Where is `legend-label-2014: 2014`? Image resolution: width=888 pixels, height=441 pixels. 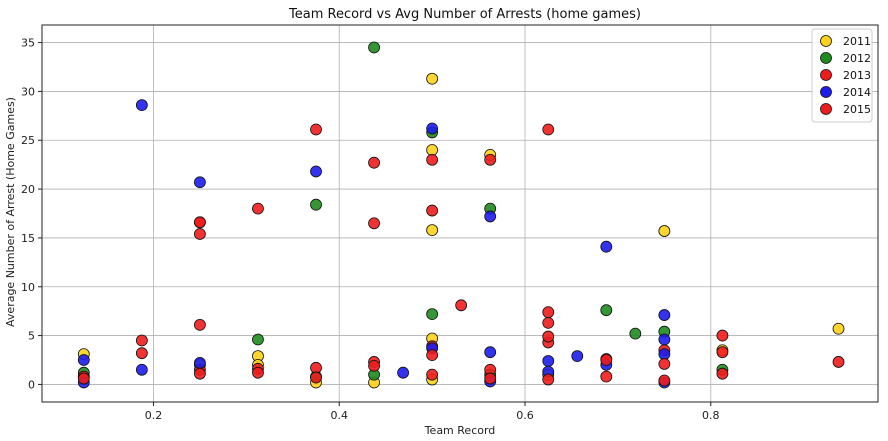 legend-label-2014: 2014 is located at coordinates (857, 92).